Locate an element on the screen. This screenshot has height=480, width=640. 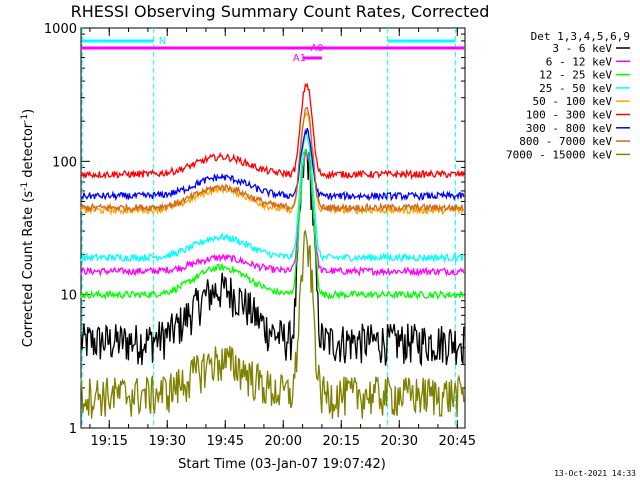
x-tick-label: 20:45 is located at coordinates (457, 441).